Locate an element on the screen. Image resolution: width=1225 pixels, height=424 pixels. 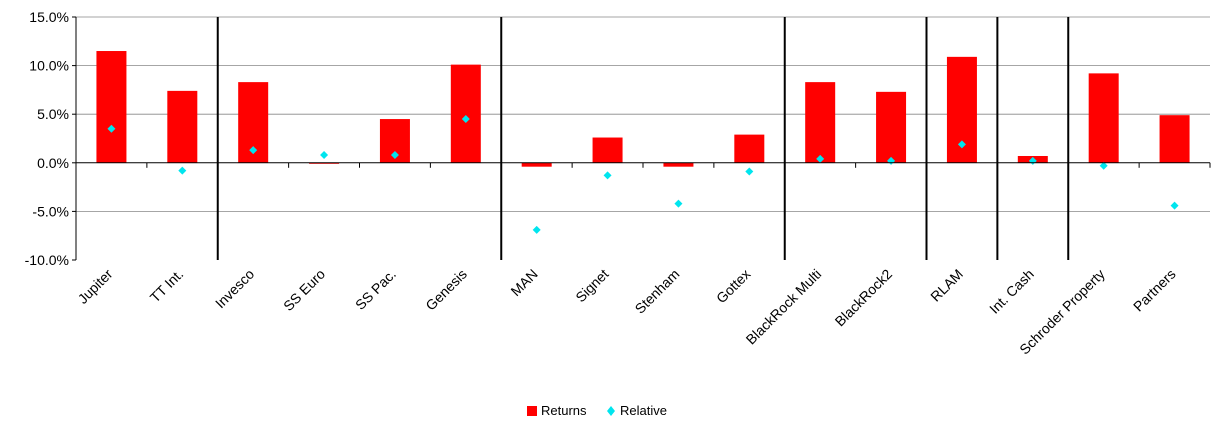
x-tick-label: RLAM is located at coordinates (946, 285).